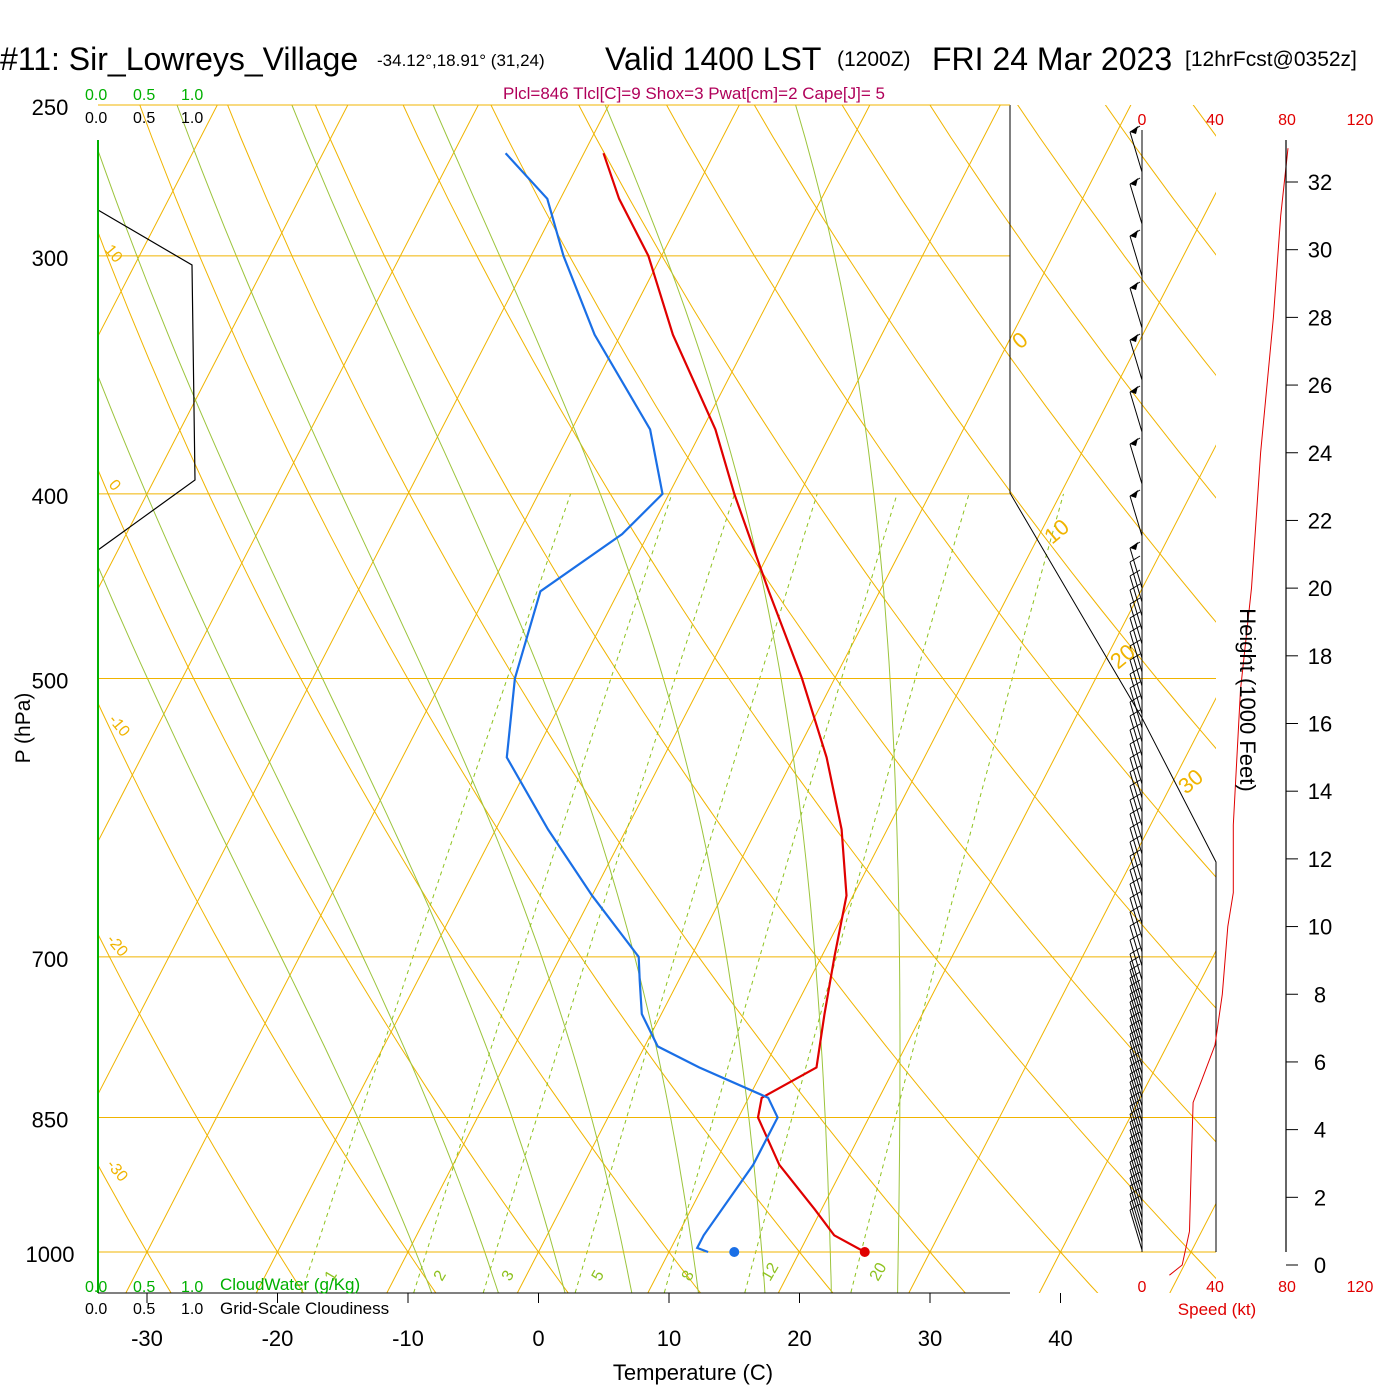 The image size is (1400, 1400). What do you see at coordinates (1142, 120) in the screenshot?
I see `speed-top-0: 0` at bounding box center [1142, 120].